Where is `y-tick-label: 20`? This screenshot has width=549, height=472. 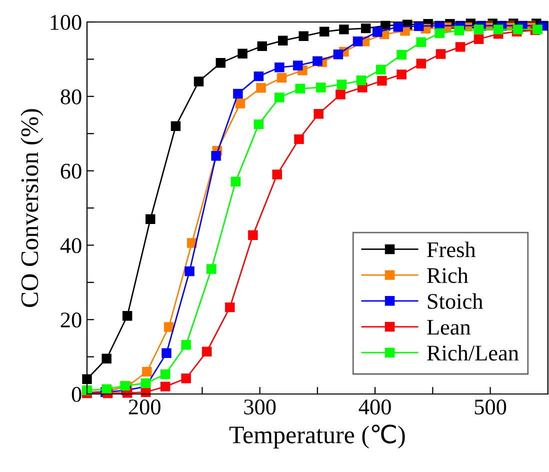 y-tick-label: 20 is located at coordinates (71, 320).